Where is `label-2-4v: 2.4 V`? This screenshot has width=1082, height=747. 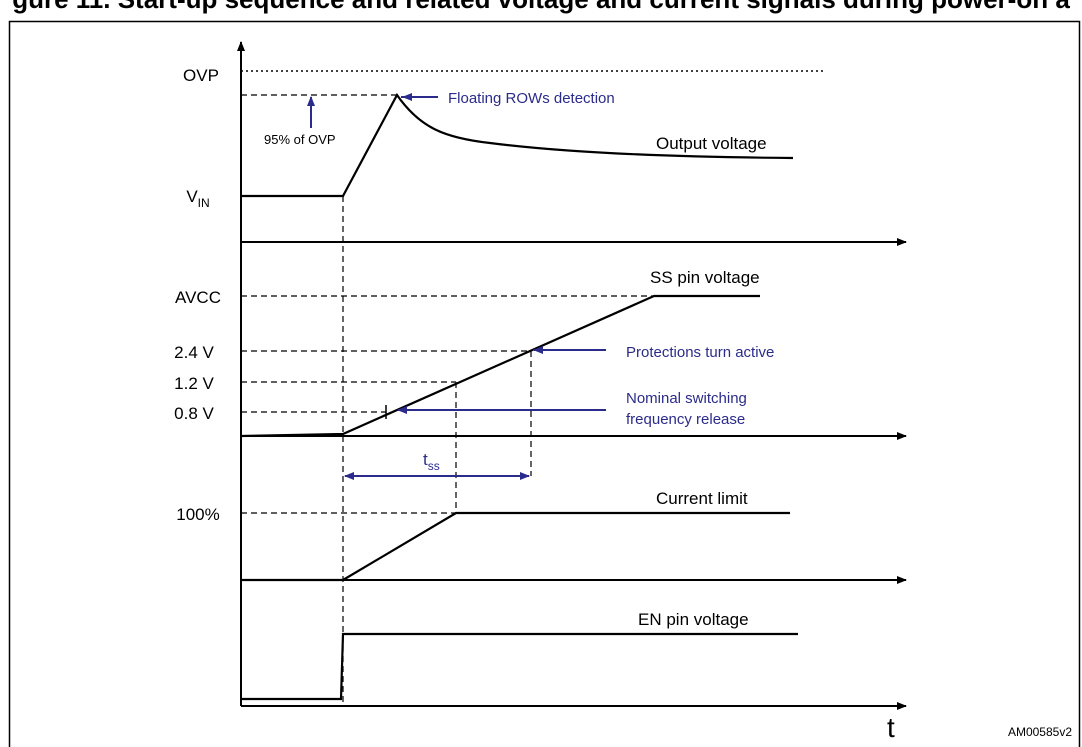
label-2-4v: 2.4 V is located at coordinates (194, 352).